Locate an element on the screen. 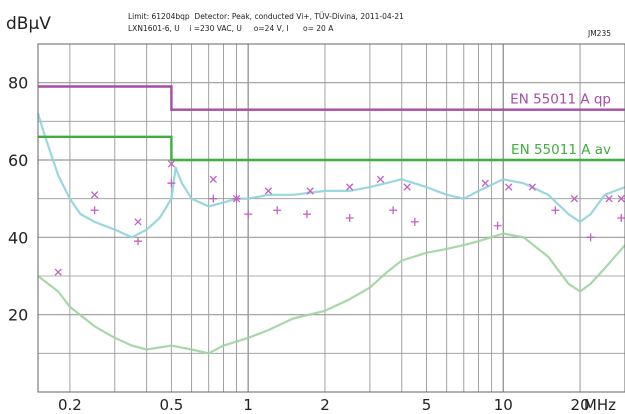  x-tick-label: 10 is located at coordinates (503, 405).